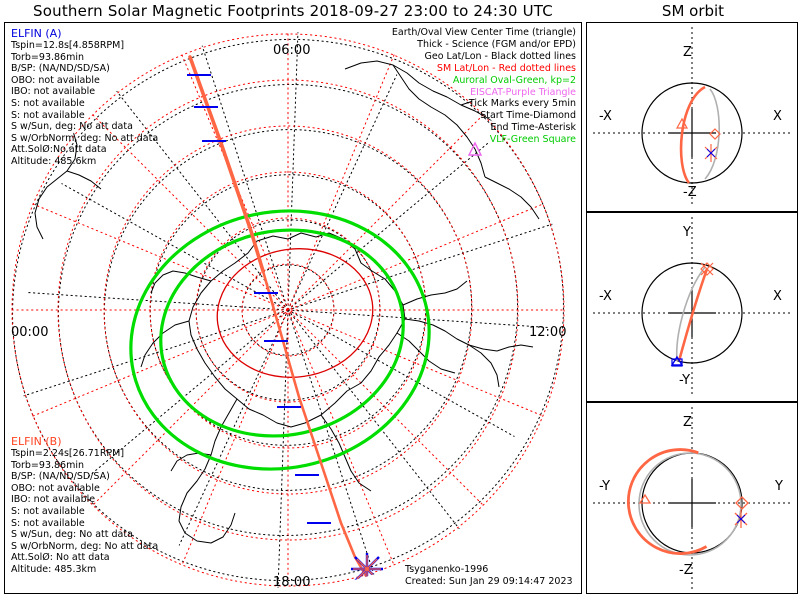 The height and width of the screenshot is (600, 800). Describe the element at coordinates (259, 299) in the screenshot. I see `tick-marks` at that location.